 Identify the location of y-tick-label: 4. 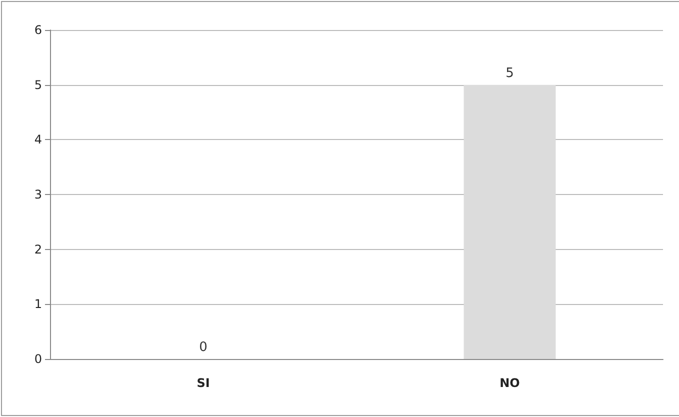
(38, 139).